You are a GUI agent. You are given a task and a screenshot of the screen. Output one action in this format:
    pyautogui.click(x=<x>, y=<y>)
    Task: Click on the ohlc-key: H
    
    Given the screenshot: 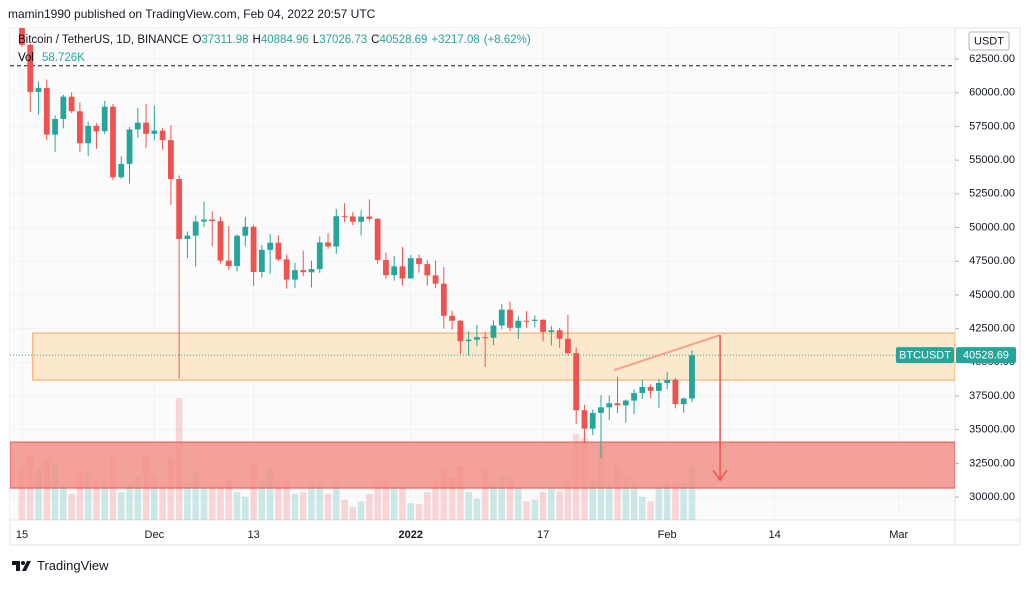 What is the action you would take?
    pyautogui.click(x=256, y=40)
    